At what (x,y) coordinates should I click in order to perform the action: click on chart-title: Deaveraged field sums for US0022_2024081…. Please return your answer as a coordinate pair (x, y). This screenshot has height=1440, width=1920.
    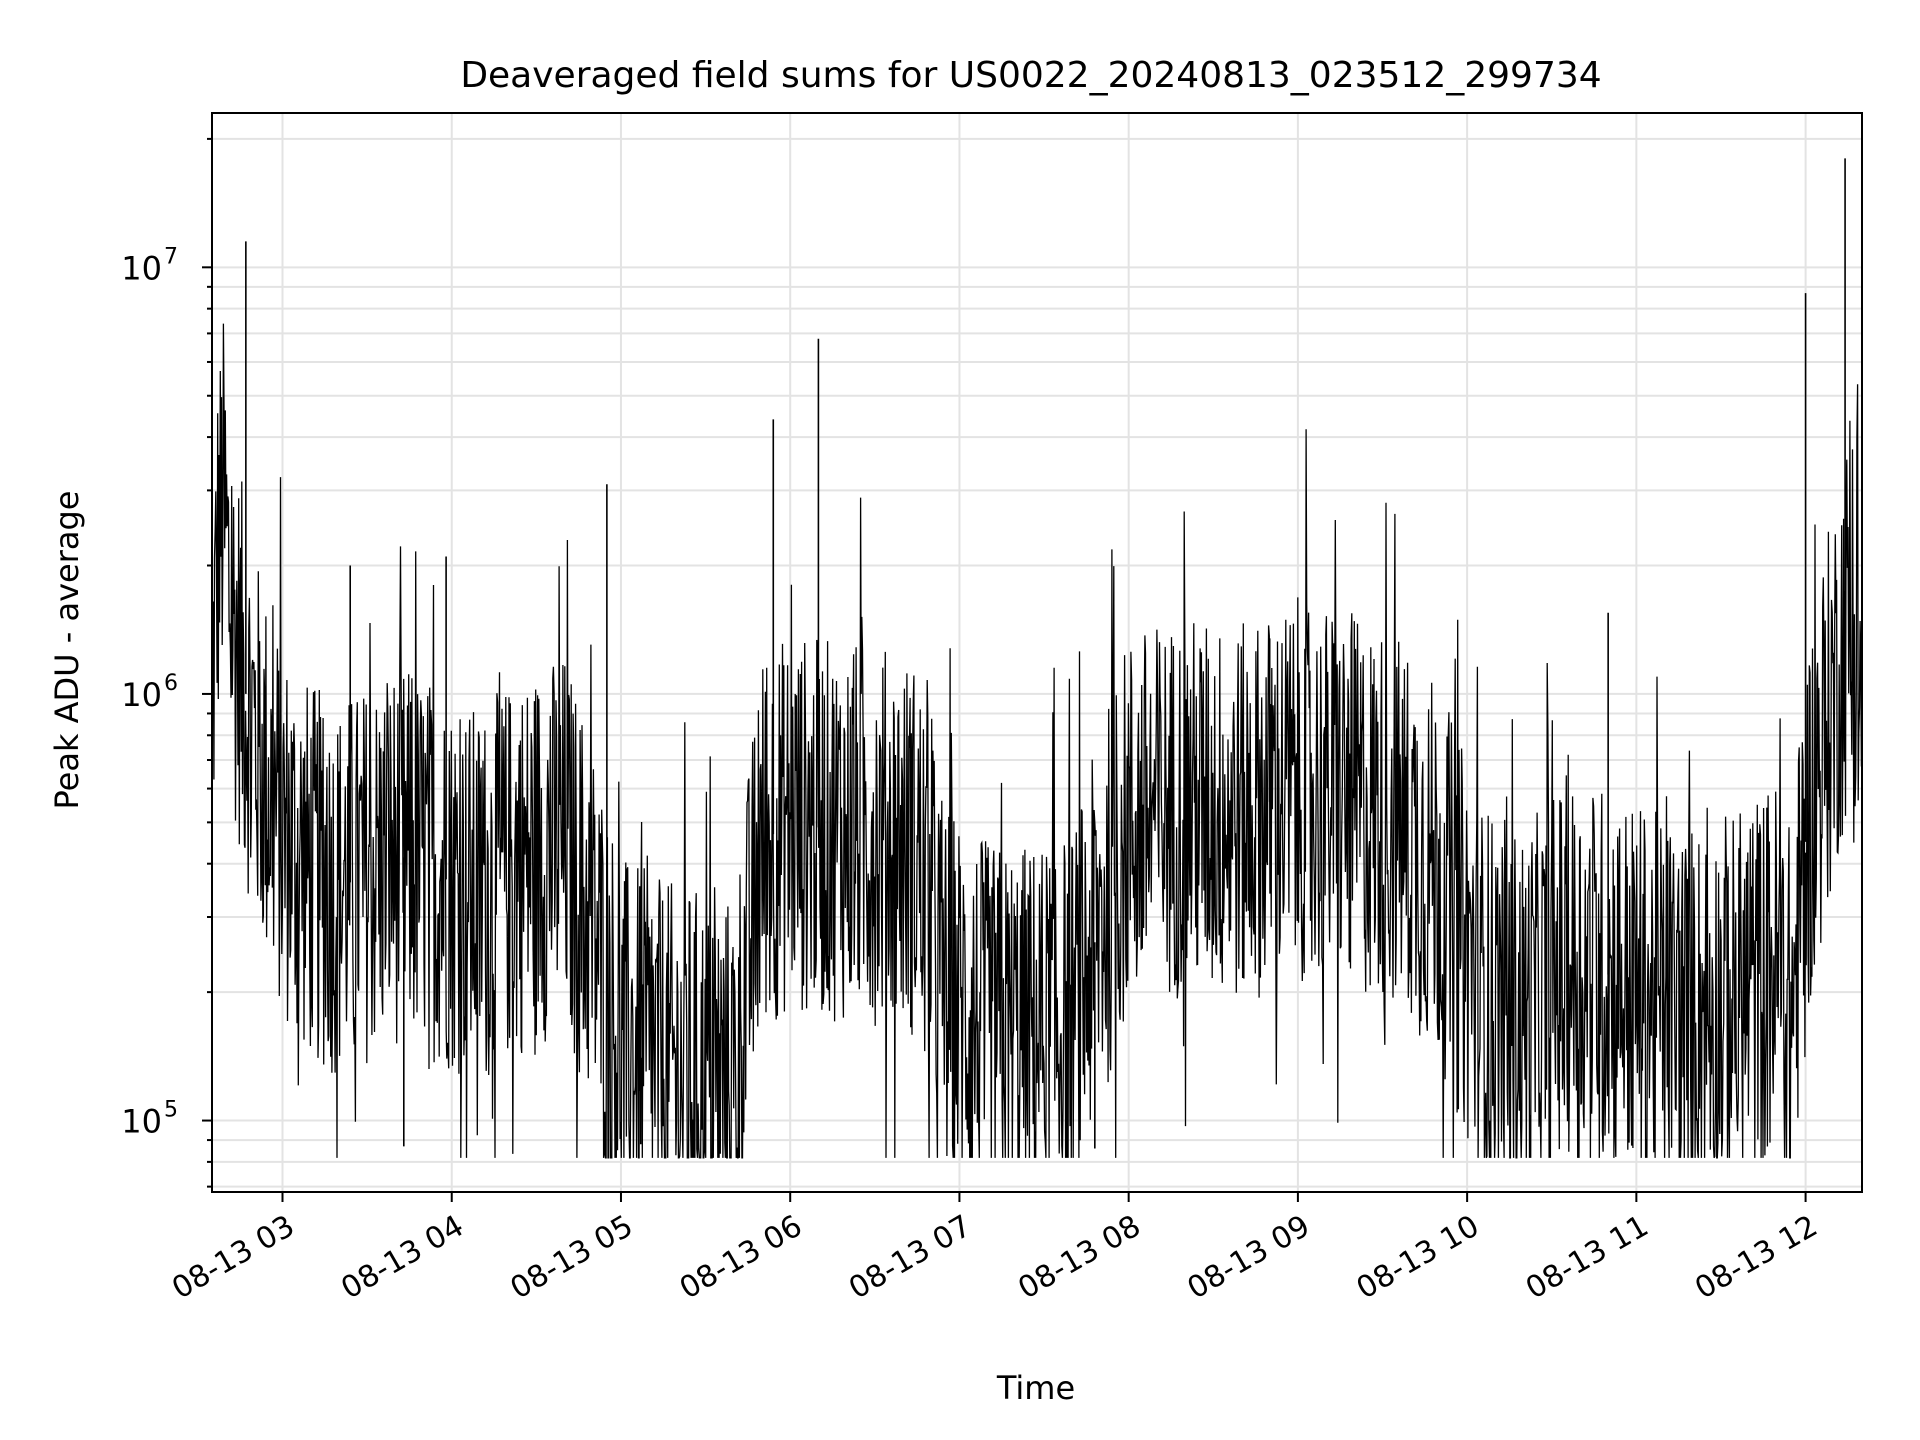
    Looking at the image, I should click on (1030, 75).